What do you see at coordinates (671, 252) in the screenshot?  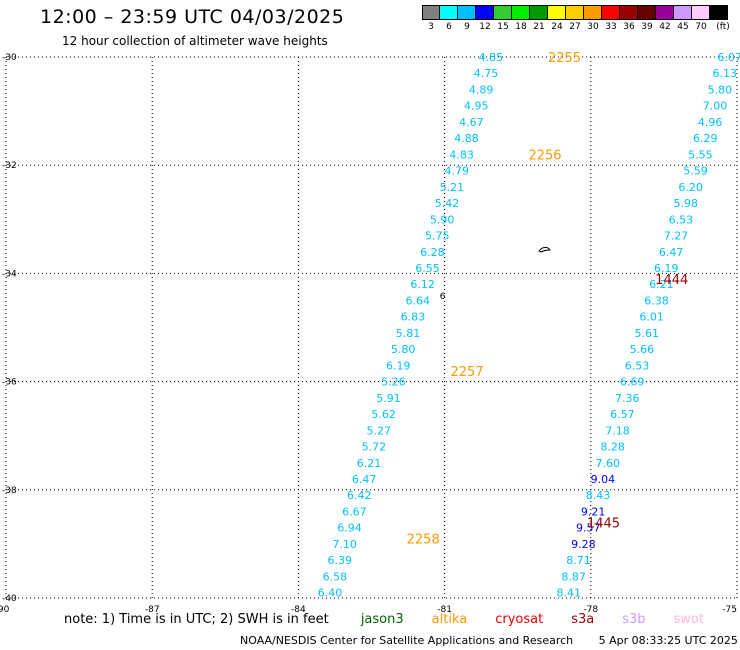 I see `swh-point-label: 6.47` at bounding box center [671, 252].